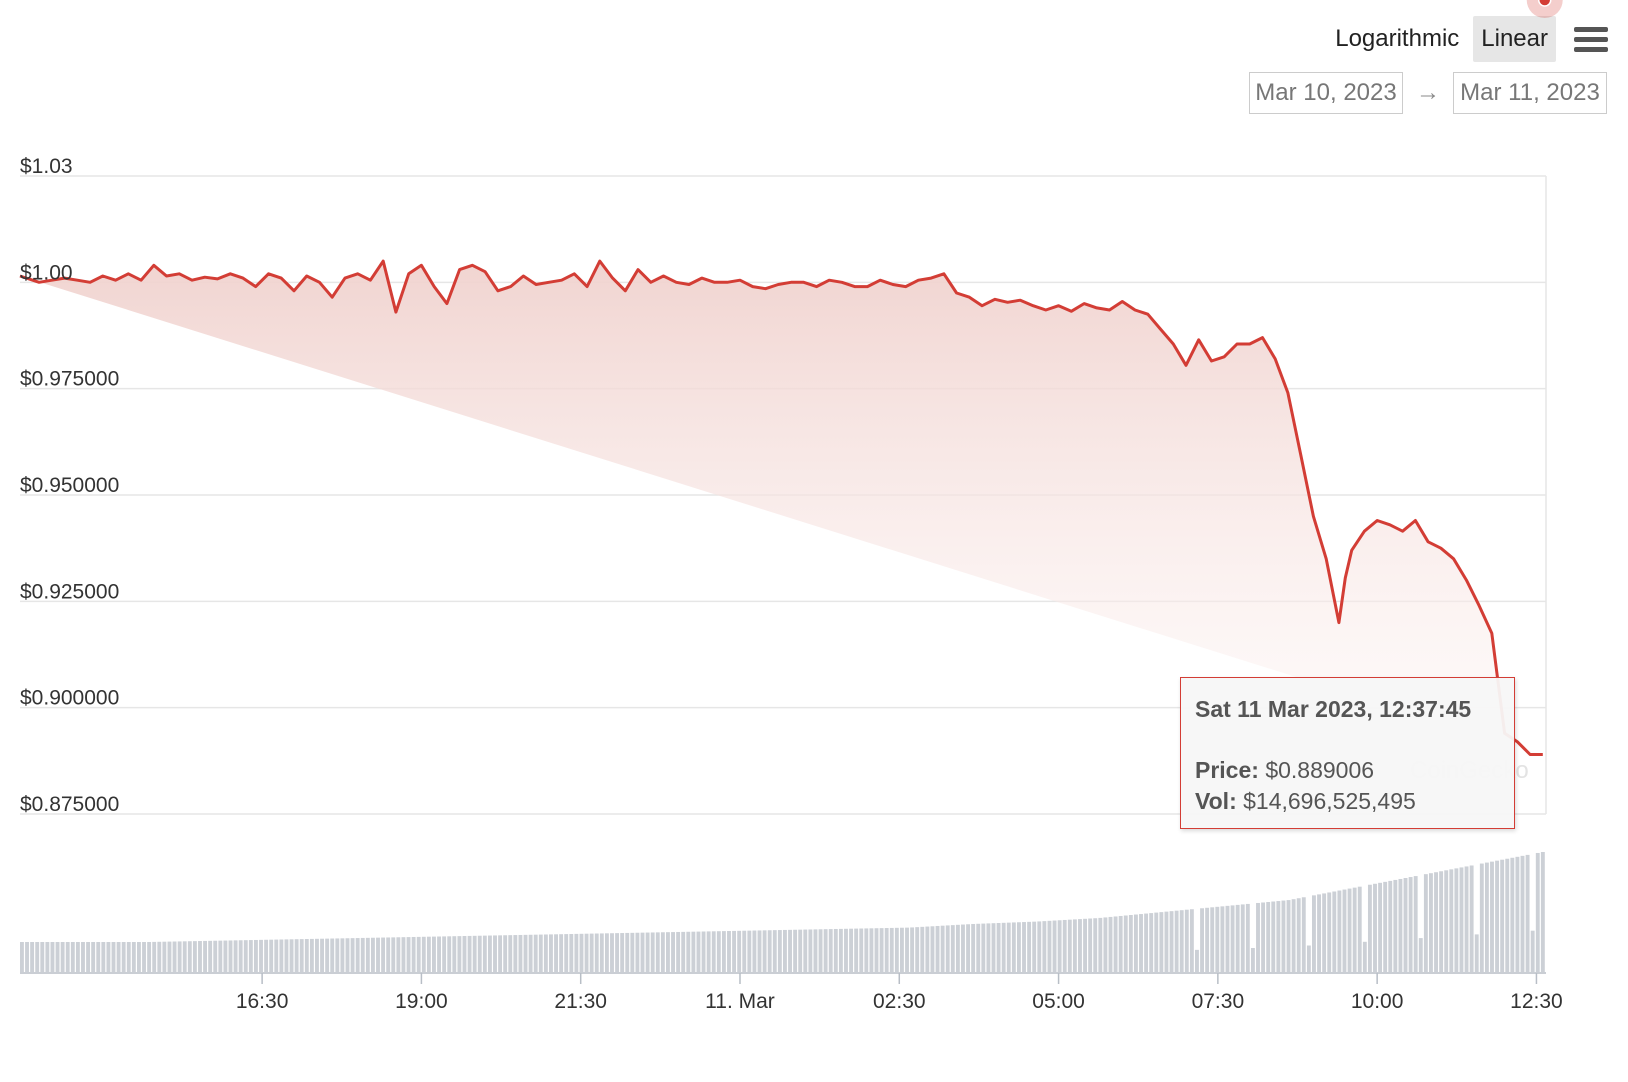 The image size is (1628, 1082). I want to click on range-arrow-icon: →, so click(1428, 92).